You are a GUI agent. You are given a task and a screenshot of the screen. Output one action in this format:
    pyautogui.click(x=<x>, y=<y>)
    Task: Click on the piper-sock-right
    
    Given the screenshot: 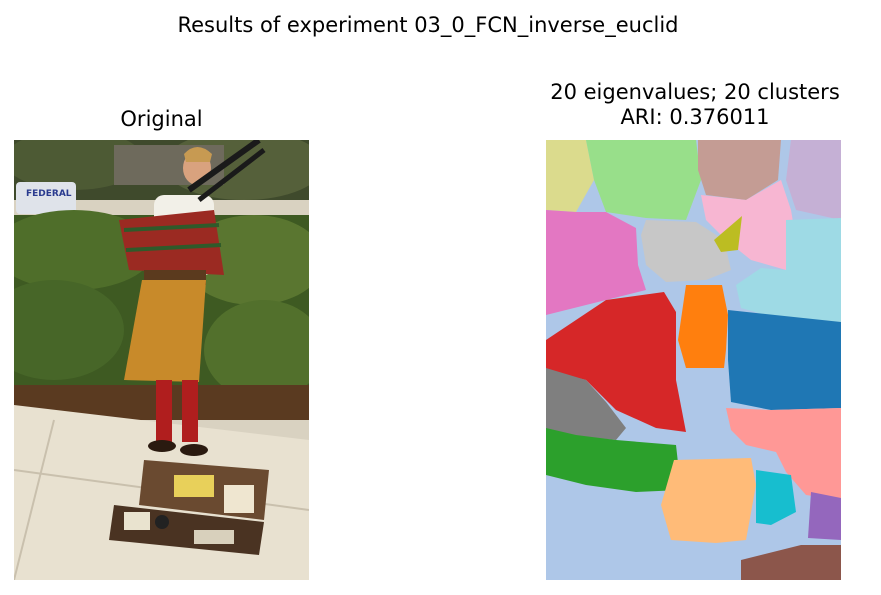 What is the action you would take?
    pyautogui.click(x=190, y=411)
    